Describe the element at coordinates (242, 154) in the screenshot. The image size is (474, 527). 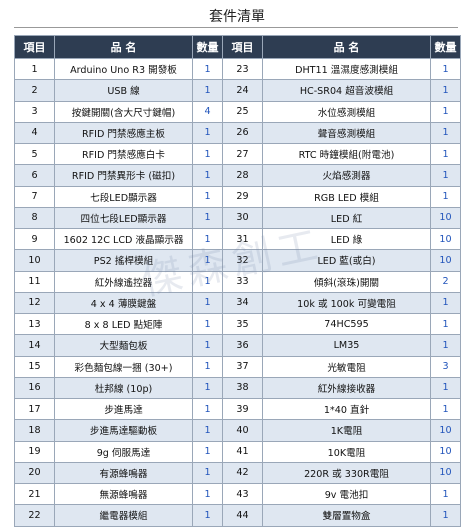
I see `item-no-right: 27` at that location.